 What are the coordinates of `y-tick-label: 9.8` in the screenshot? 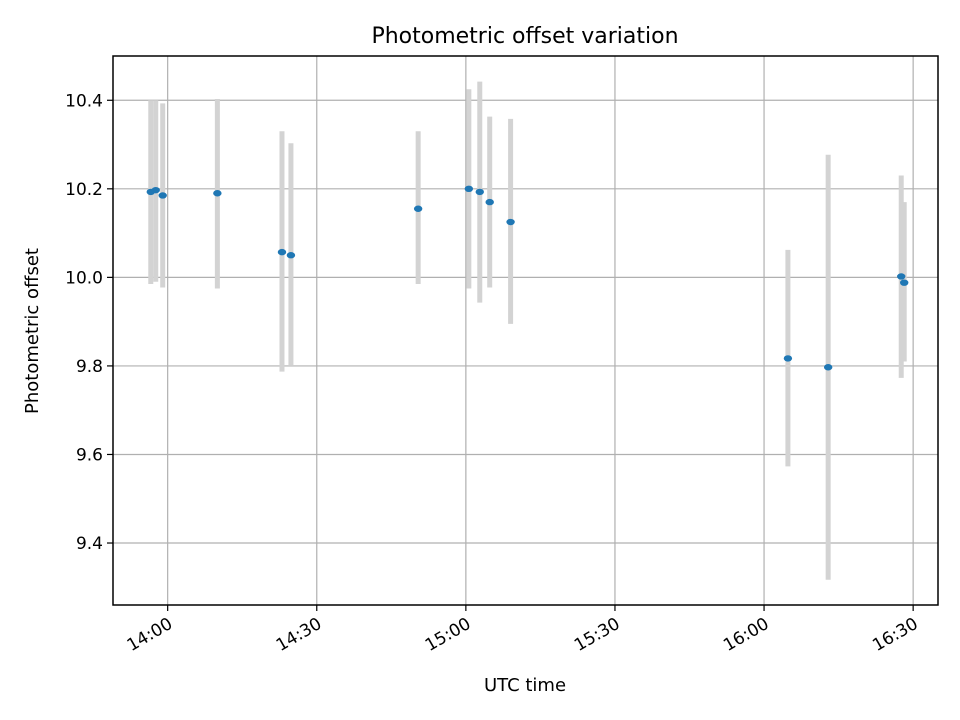 It's located at (89, 367).